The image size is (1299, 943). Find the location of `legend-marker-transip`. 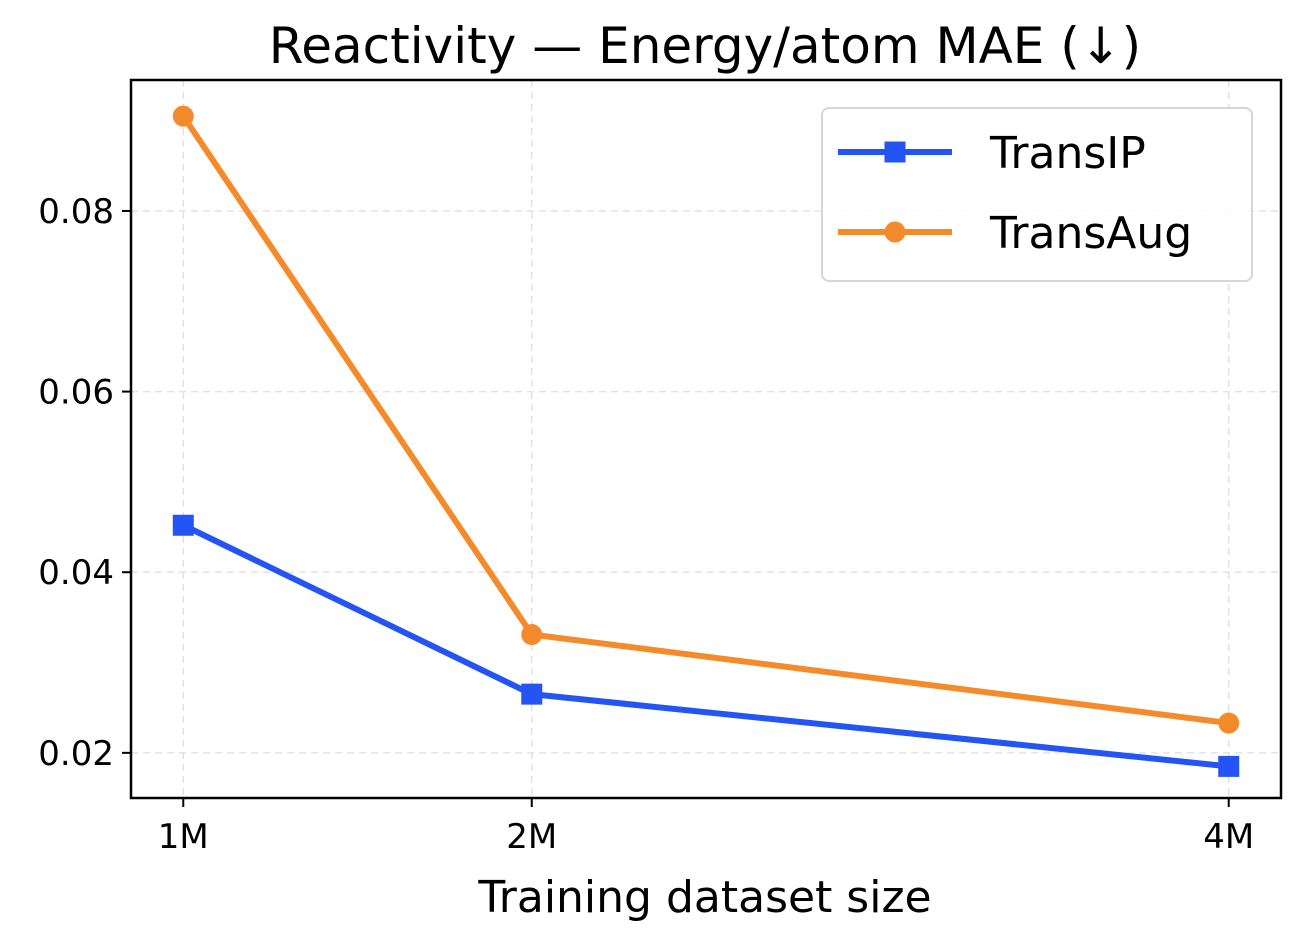

legend-marker-transip is located at coordinates (895, 152).